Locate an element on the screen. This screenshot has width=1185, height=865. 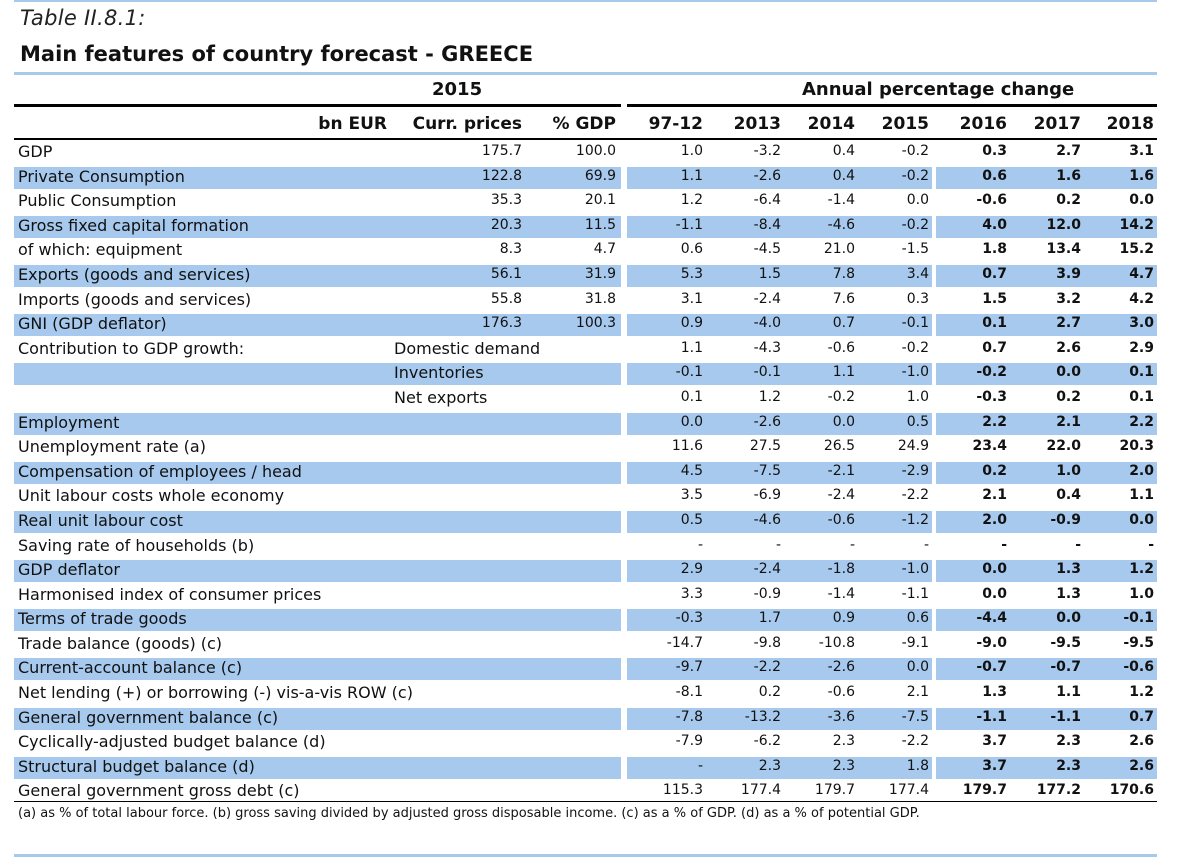
row-label: General government gross debt (c) is located at coordinates (159, 791).